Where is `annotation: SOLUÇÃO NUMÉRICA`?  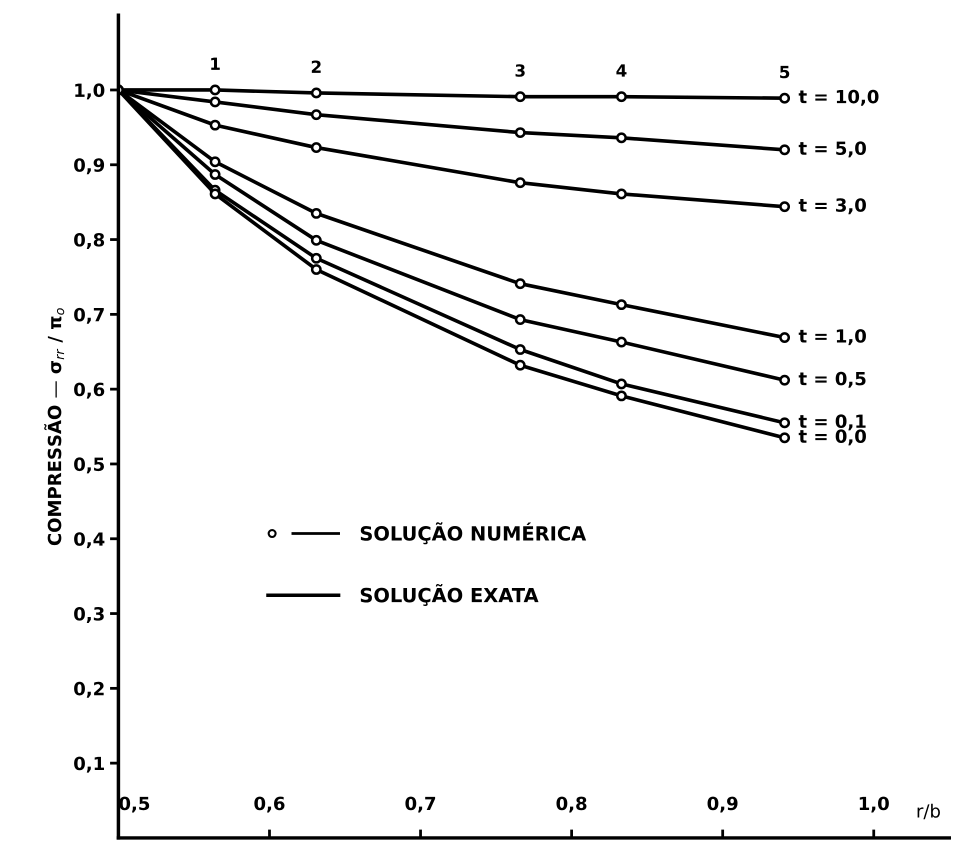
annotation: SOLUÇÃO NUMÉRICA is located at coordinates (473, 533).